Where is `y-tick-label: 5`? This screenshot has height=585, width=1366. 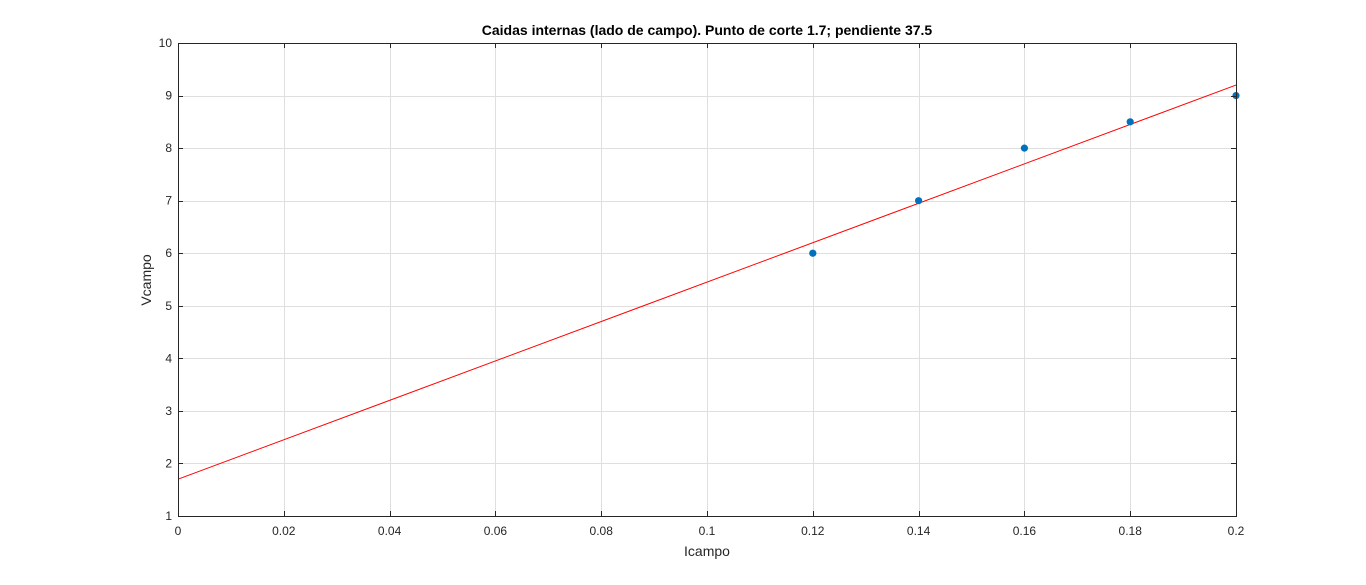
y-tick-label: 5 is located at coordinates (168, 306).